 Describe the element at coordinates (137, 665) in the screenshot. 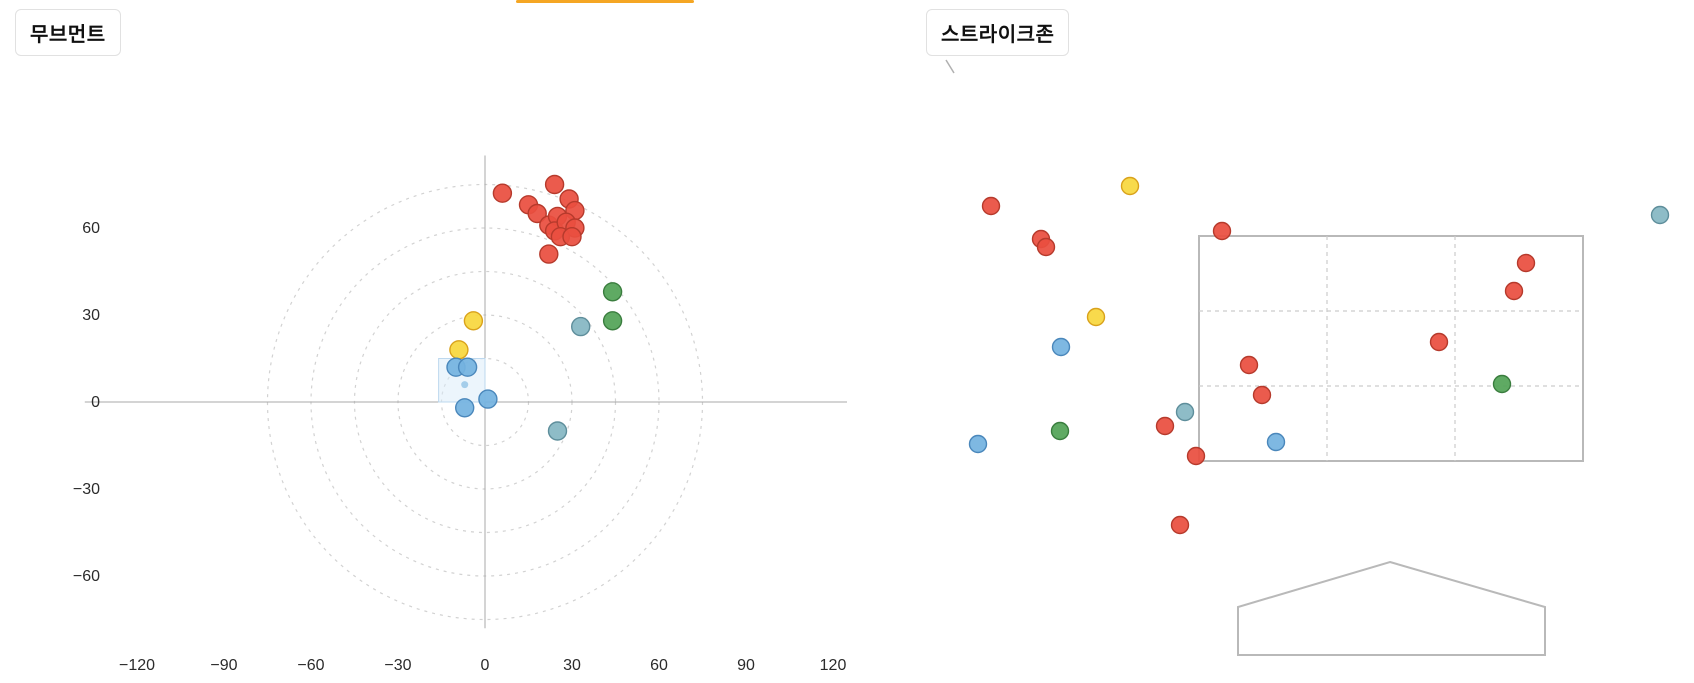

I see `x-tick-label: −120` at that location.